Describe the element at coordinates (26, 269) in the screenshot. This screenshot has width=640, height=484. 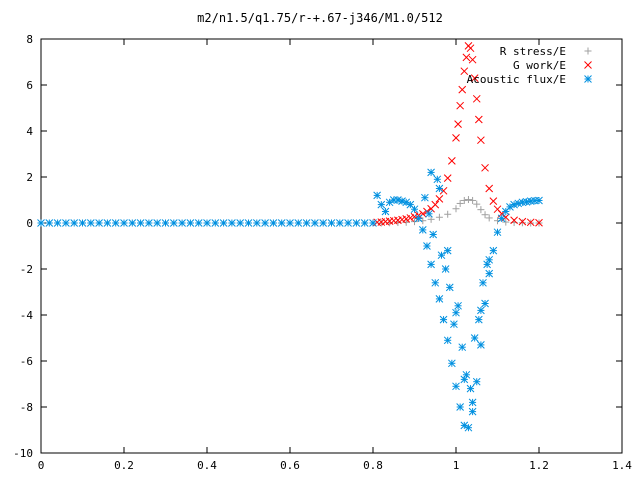
I see `y-tick-label: -2` at that location.